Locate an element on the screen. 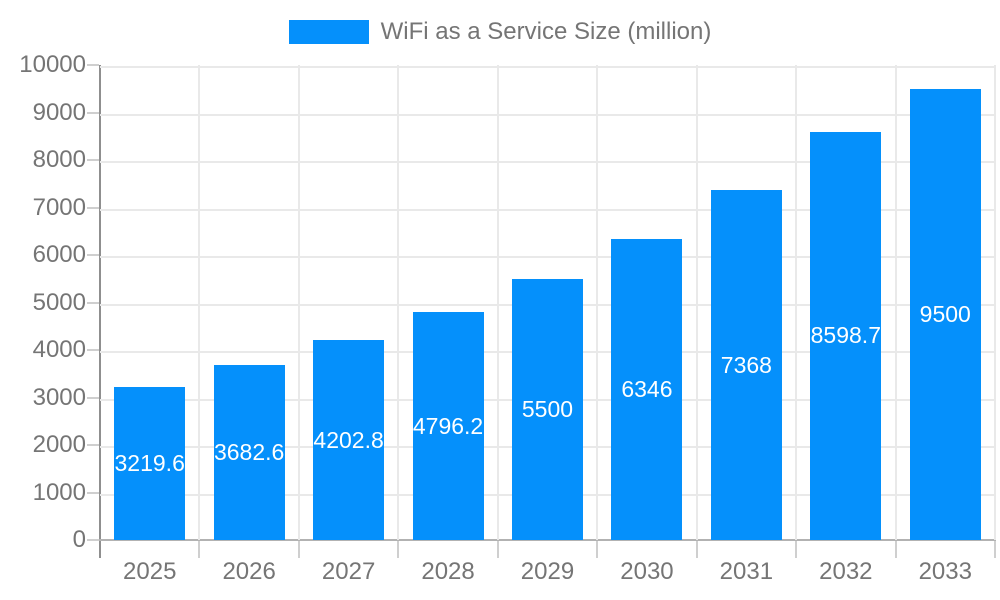 This screenshot has width=1000, height=600. bar-value-label: 4796.2 is located at coordinates (448, 425).